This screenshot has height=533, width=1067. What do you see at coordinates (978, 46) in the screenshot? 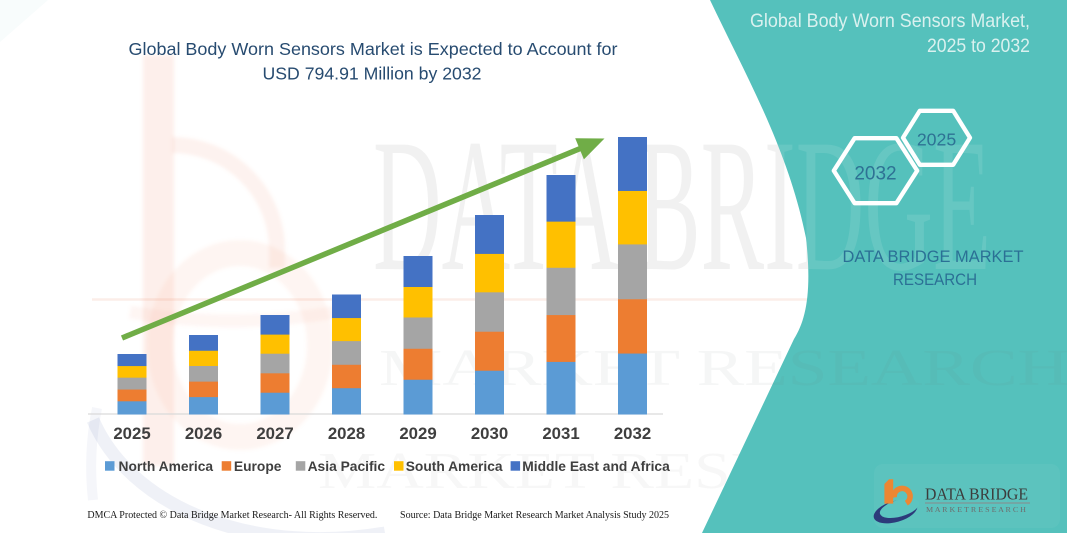
I see `svg-text: 2025 to 2032` at bounding box center [978, 46].